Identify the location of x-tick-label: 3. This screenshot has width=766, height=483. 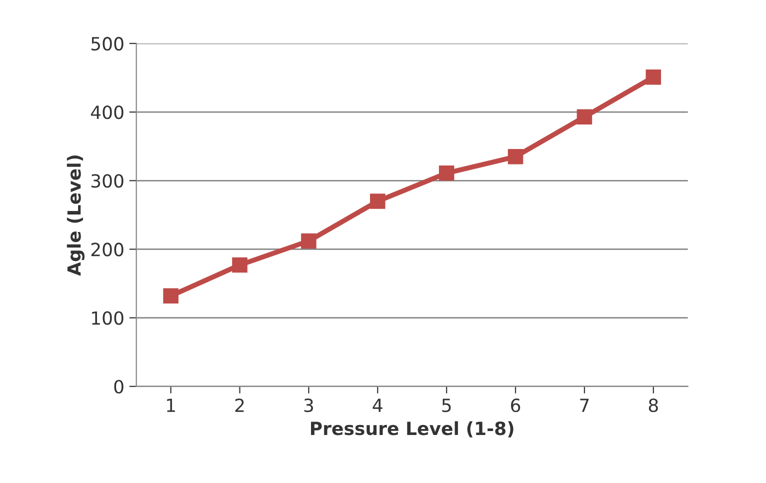
(308, 405).